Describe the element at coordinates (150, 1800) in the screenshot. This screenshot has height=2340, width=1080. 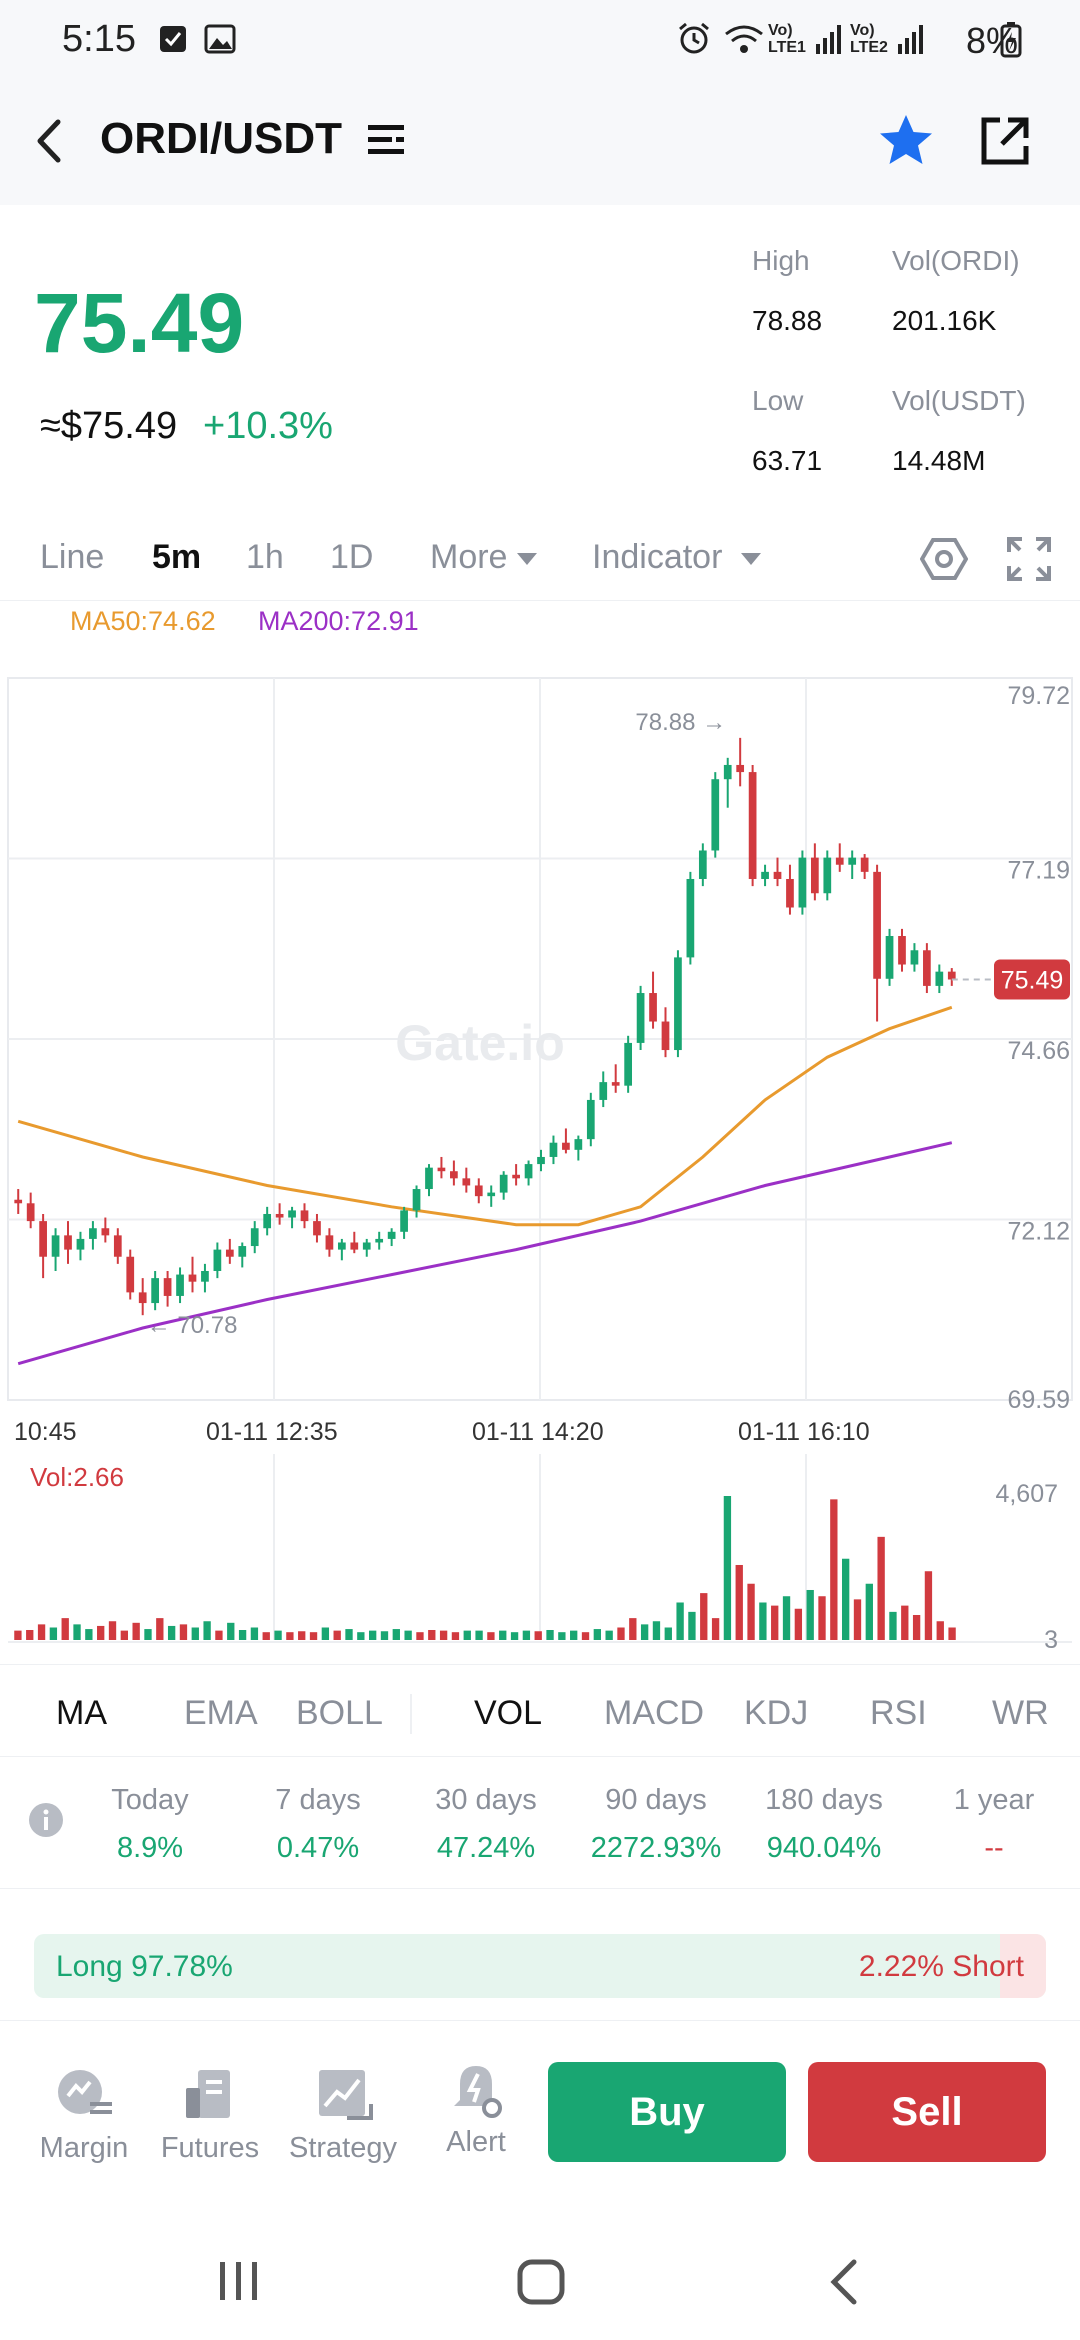
I see `return-label: Today` at that location.